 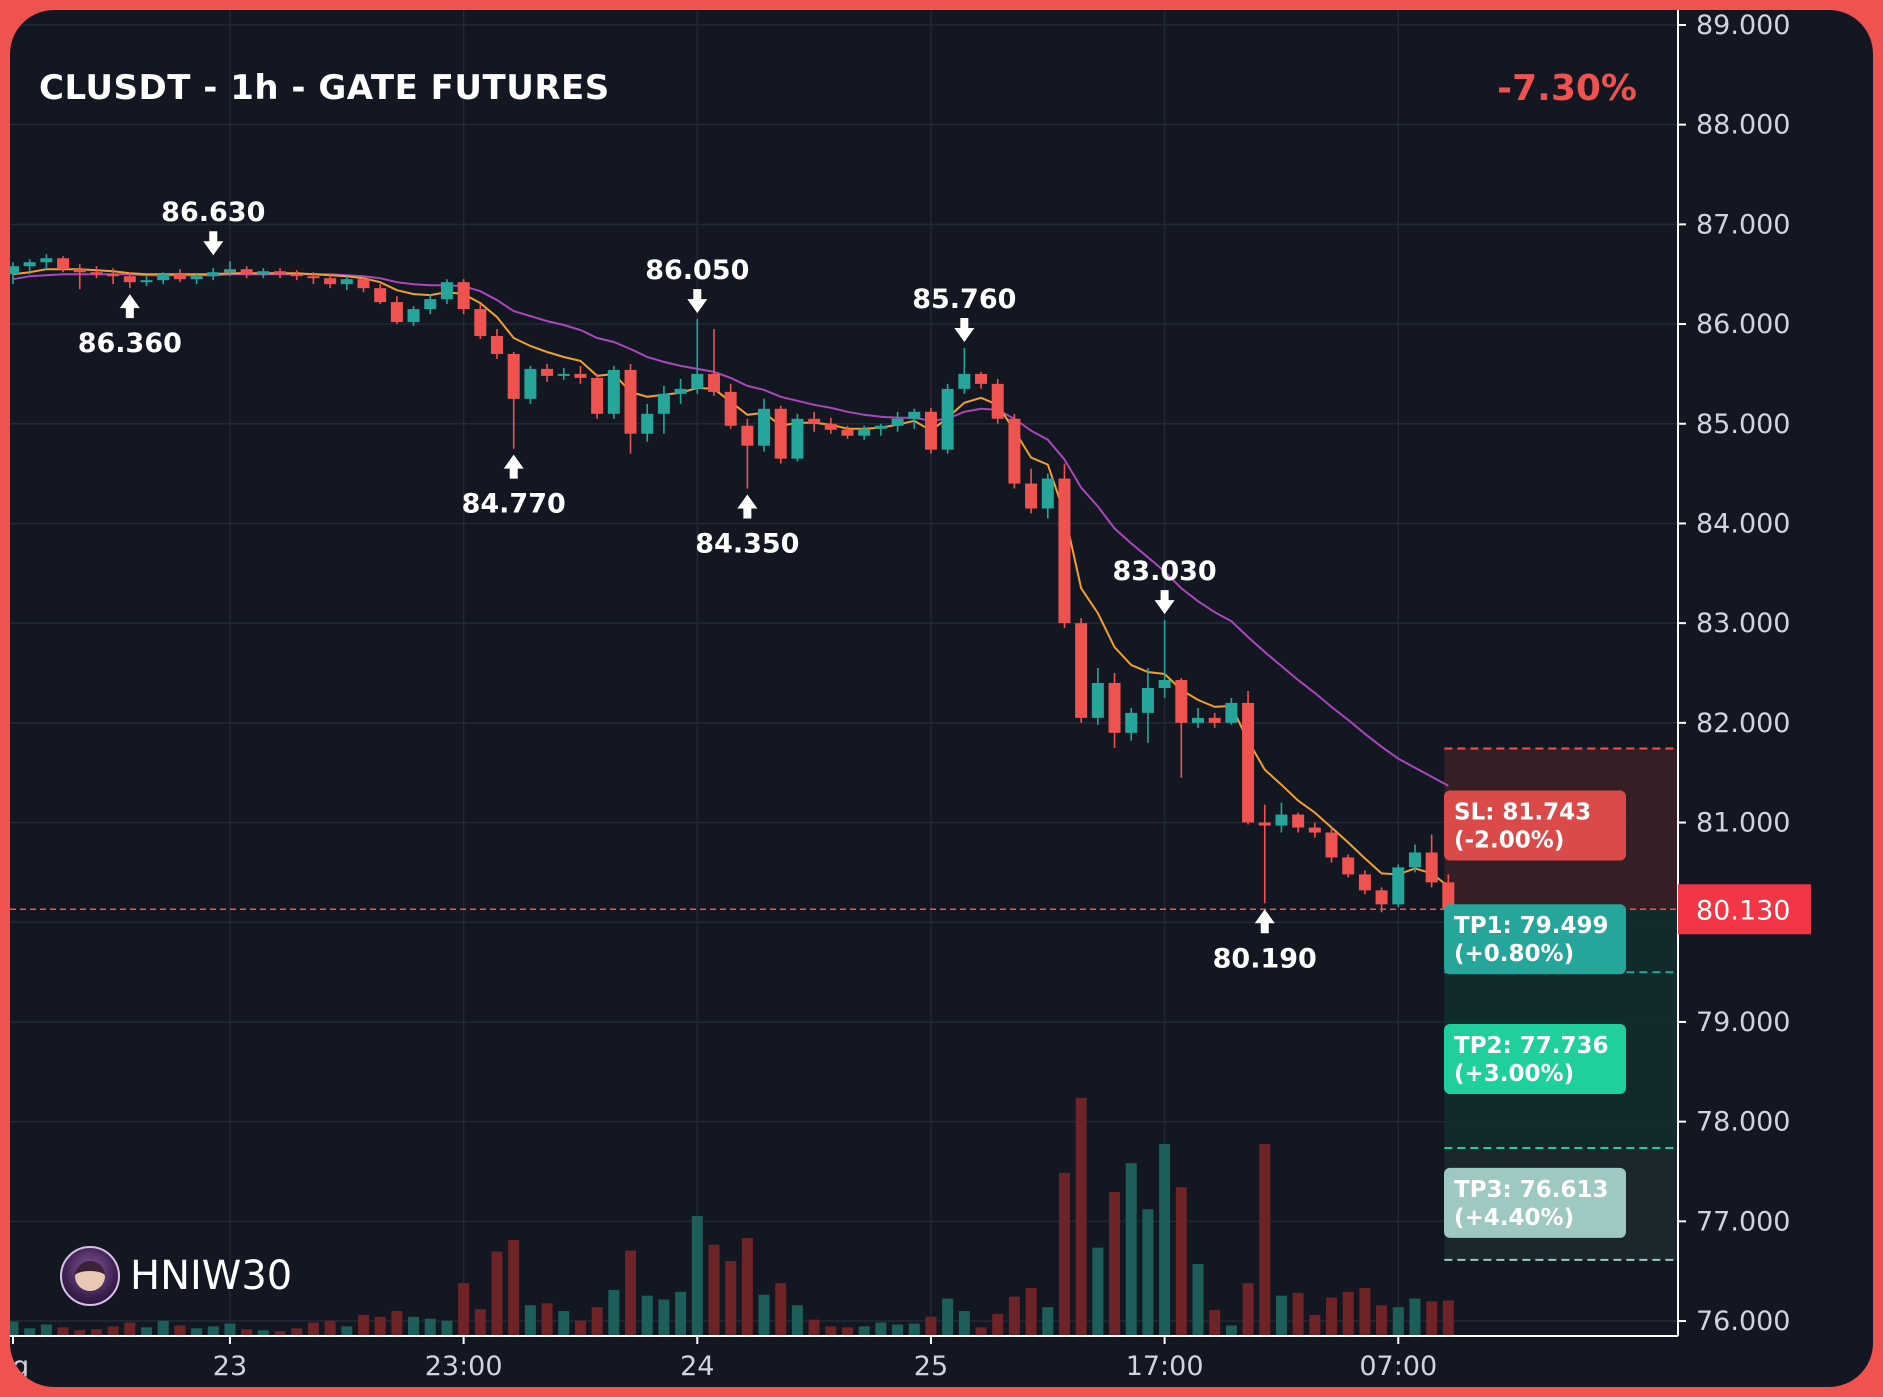 I want to click on arrow-up-icon, so click(x=1264, y=921).